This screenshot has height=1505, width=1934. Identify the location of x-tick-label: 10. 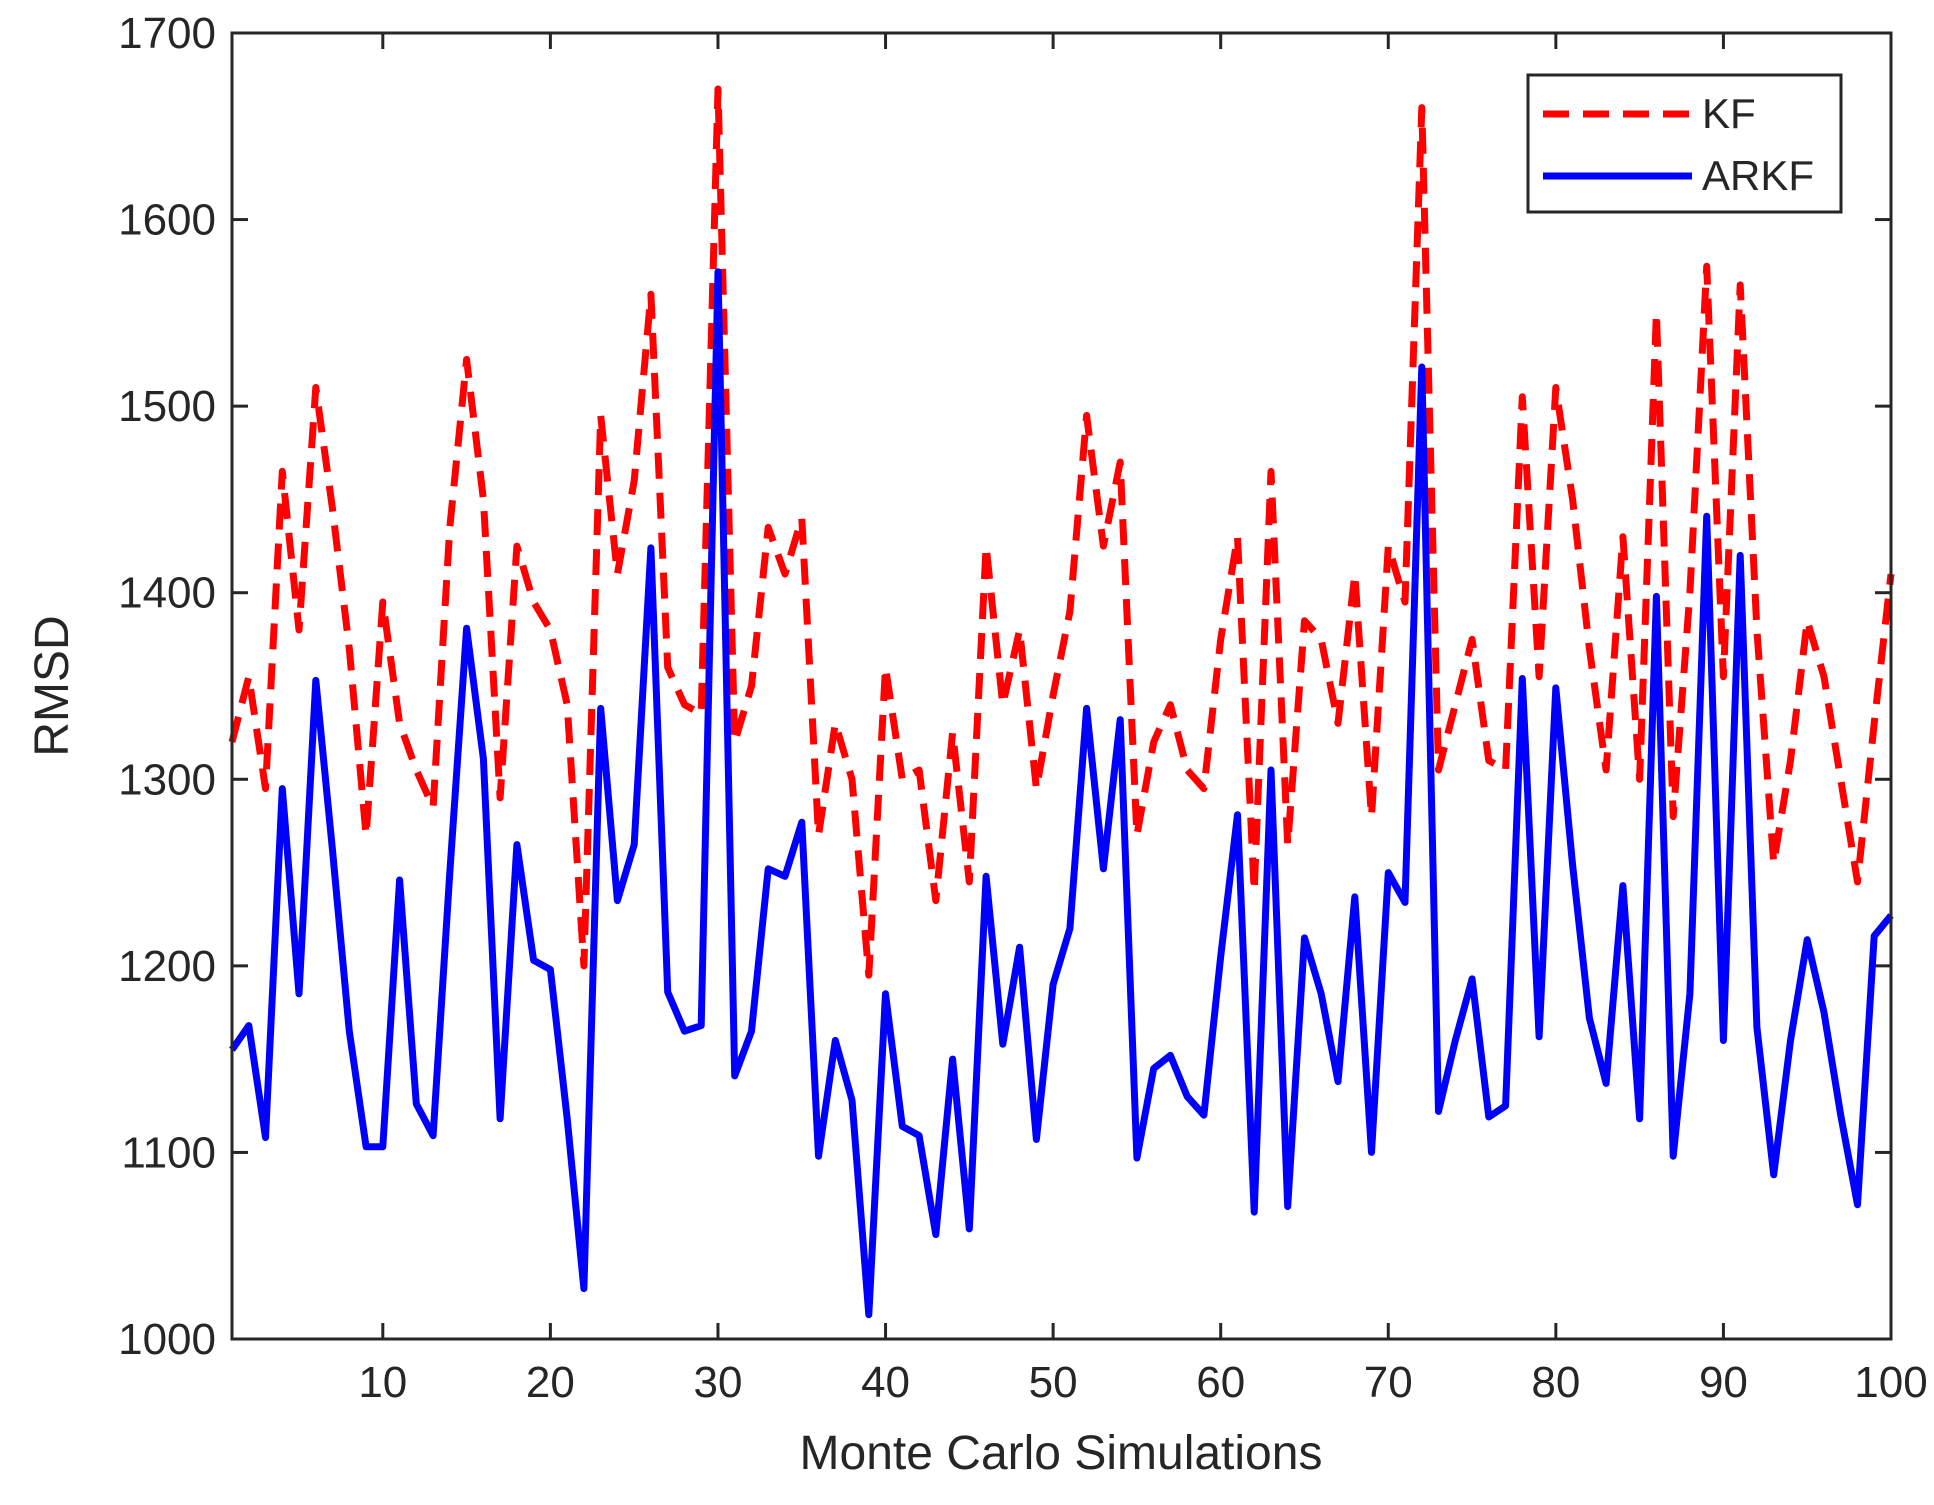
(382, 1382).